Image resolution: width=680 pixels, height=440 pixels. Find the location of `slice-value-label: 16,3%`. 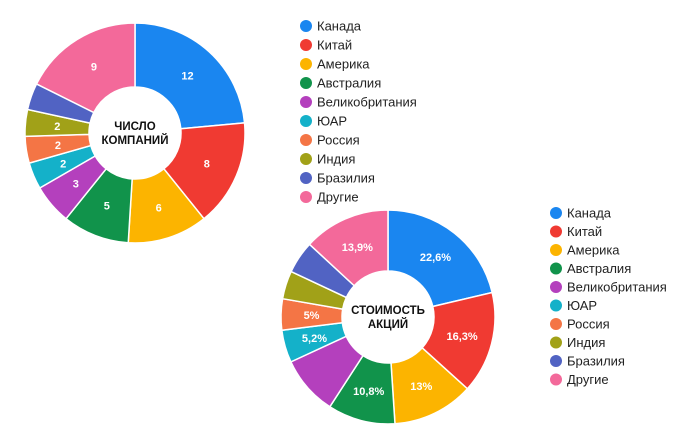

slice-value-label: 16,3% is located at coordinates (461, 337).